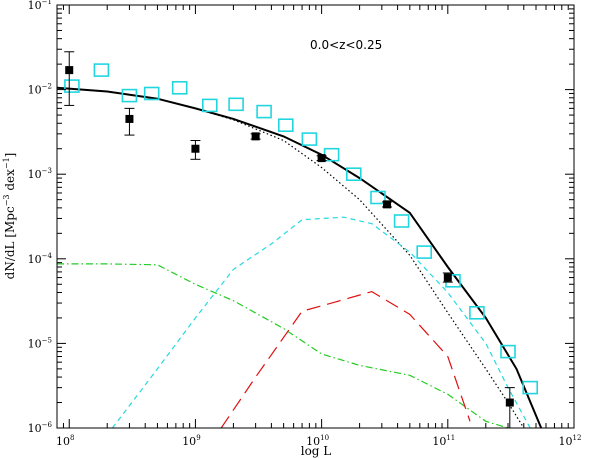 This screenshot has width=591, height=458. Describe the element at coordinates (10, 182) in the screenshot. I see `y-label-mid: dex` at that location.